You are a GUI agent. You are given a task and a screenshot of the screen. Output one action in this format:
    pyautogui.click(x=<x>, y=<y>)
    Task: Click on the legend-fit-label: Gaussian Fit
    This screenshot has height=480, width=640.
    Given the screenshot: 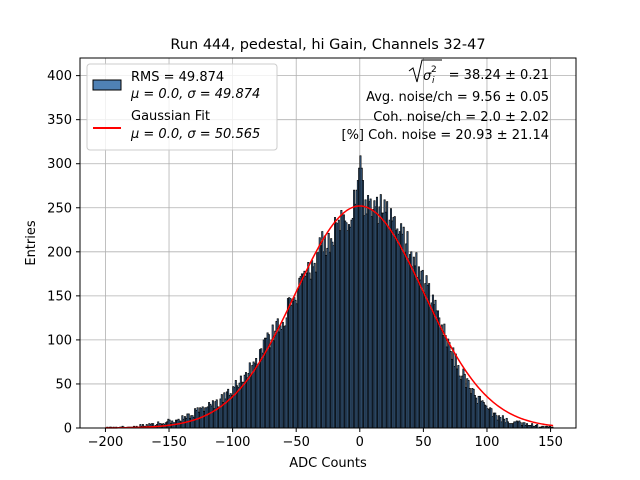 What is the action you would take?
    pyautogui.click(x=170, y=116)
    